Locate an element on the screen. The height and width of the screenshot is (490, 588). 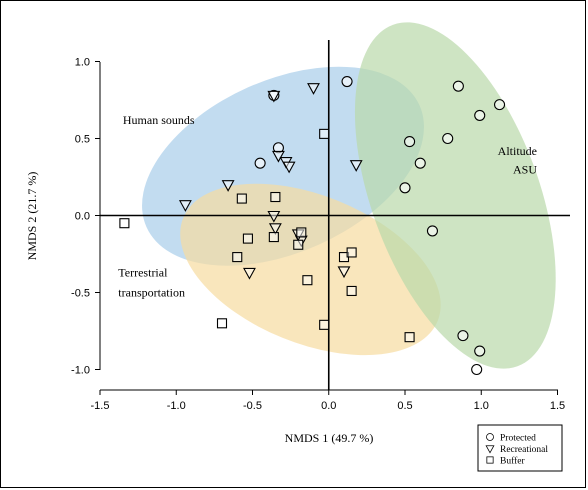
x-tick-label: -1.0 is located at coordinates (176, 406).